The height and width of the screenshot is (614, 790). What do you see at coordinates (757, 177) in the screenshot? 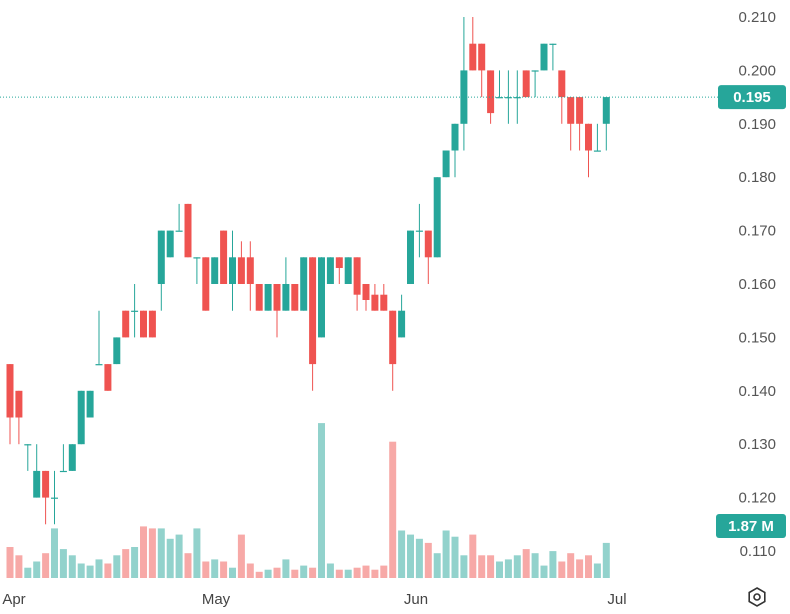
I see `y-tick-label: 0.180` at bounding box center [757, 177].